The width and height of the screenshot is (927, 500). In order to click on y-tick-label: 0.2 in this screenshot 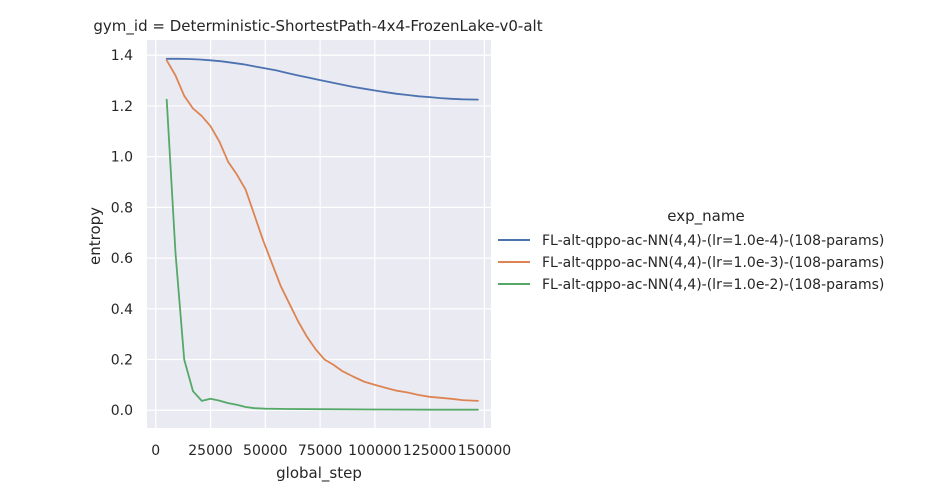, I will do `click(122, 361)`.